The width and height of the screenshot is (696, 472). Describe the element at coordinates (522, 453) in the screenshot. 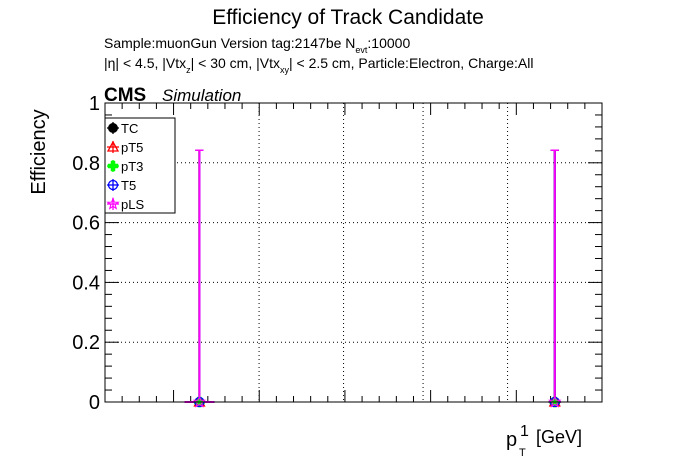

I see `x-axis-label-sub: T` at that location.